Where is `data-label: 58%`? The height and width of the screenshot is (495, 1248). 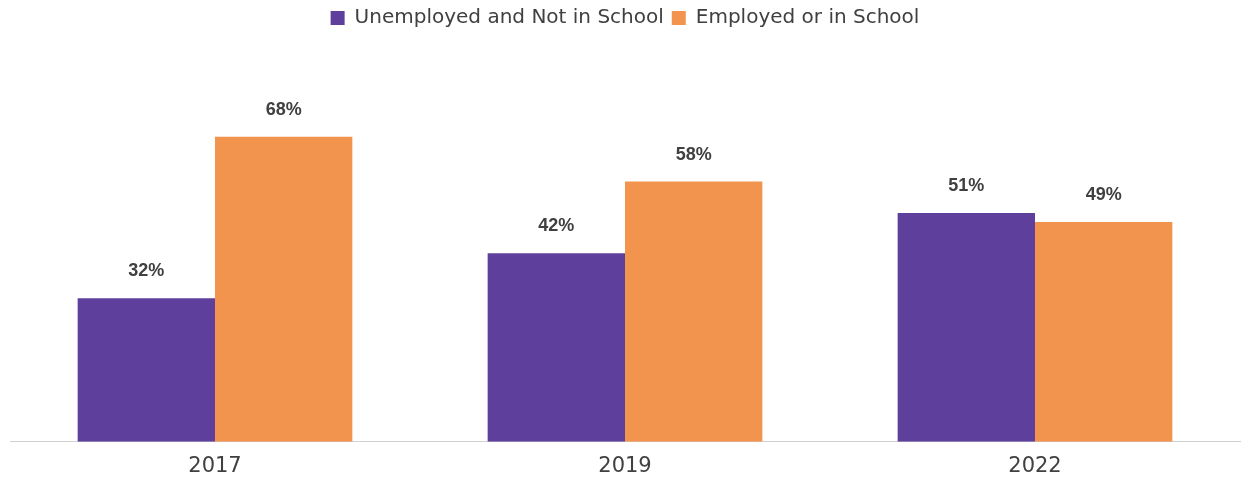 data-label: 58% is located at coordinates (693, 153).